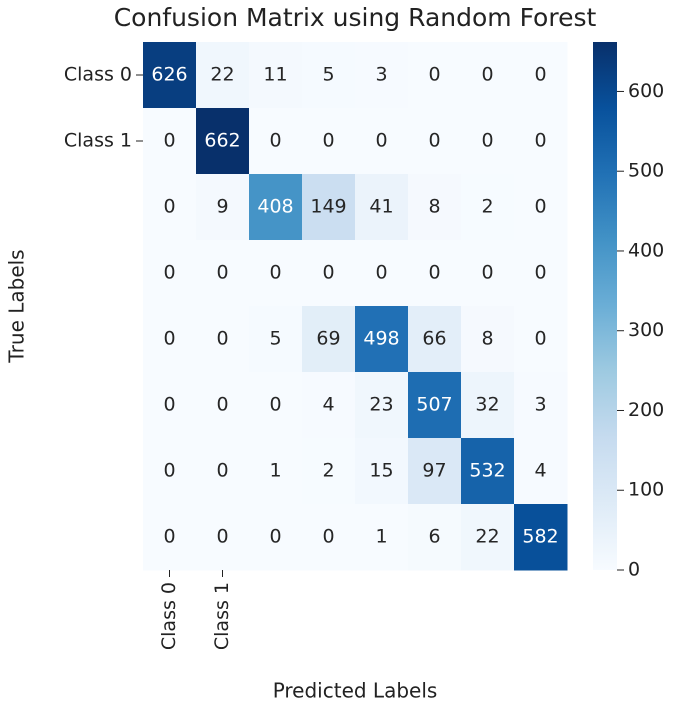 Image resolution: width=685 pixels, height=710 pixels. I want to click on y-tick-label: Class 1, so click(98, 141).